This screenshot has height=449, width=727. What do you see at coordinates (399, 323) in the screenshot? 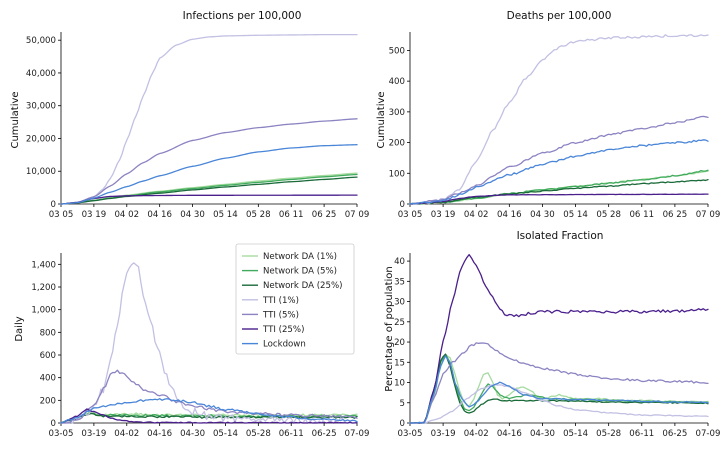
I see `y-tick-label: 25` at bounding box center [399, 323].